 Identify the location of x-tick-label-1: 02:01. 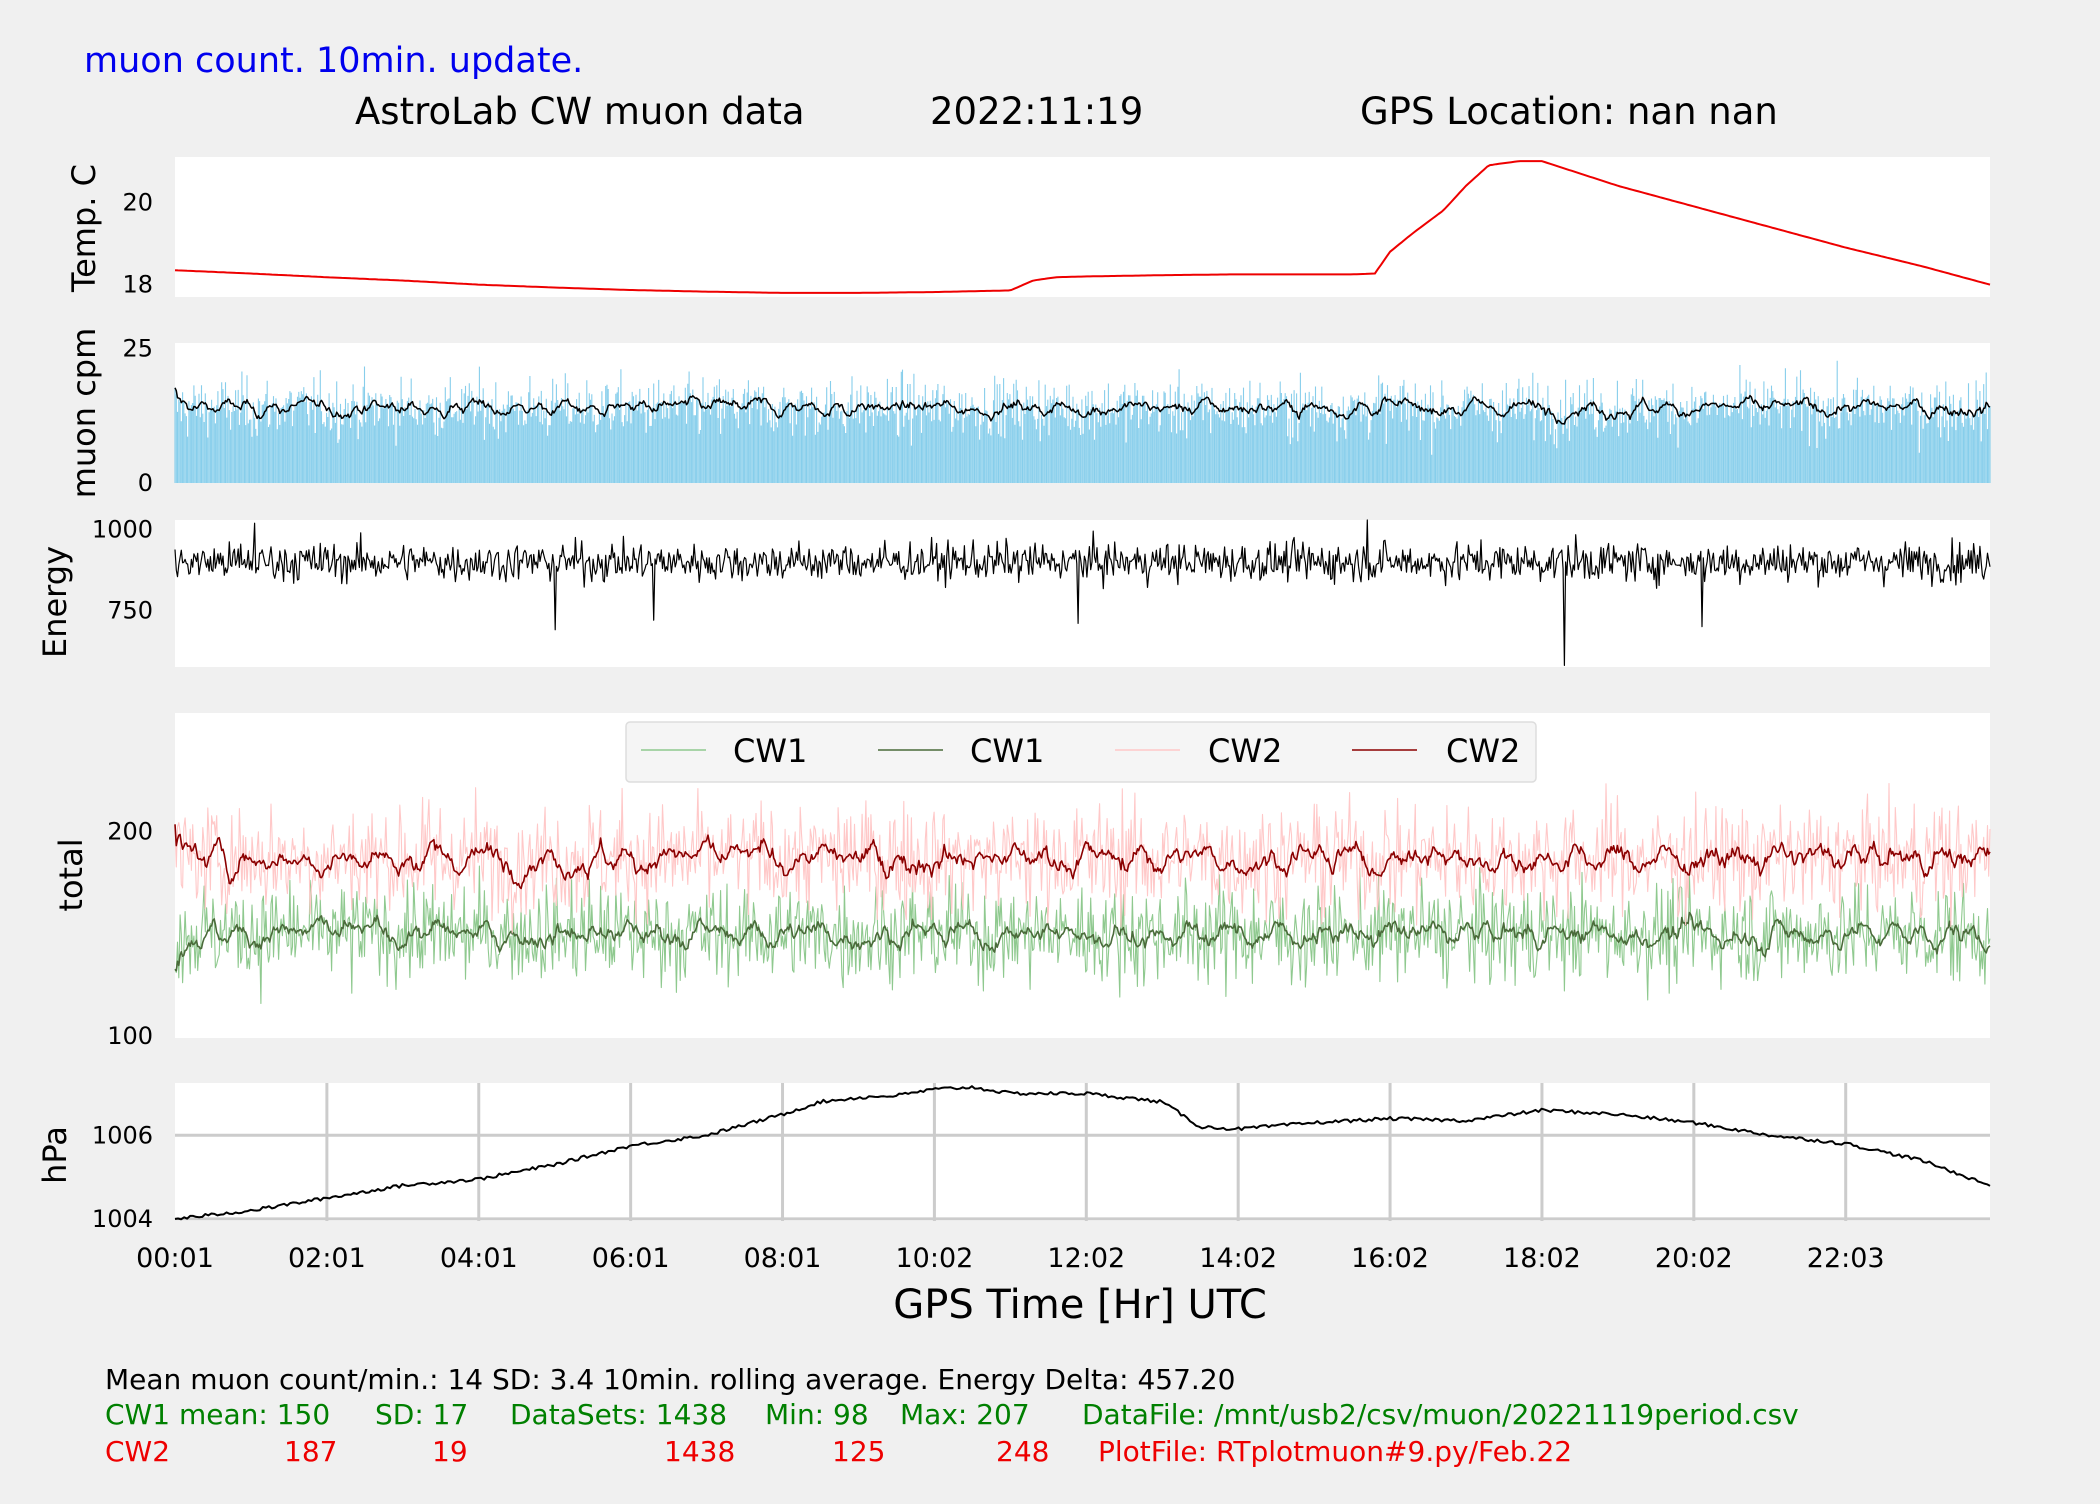
(327, 1258).